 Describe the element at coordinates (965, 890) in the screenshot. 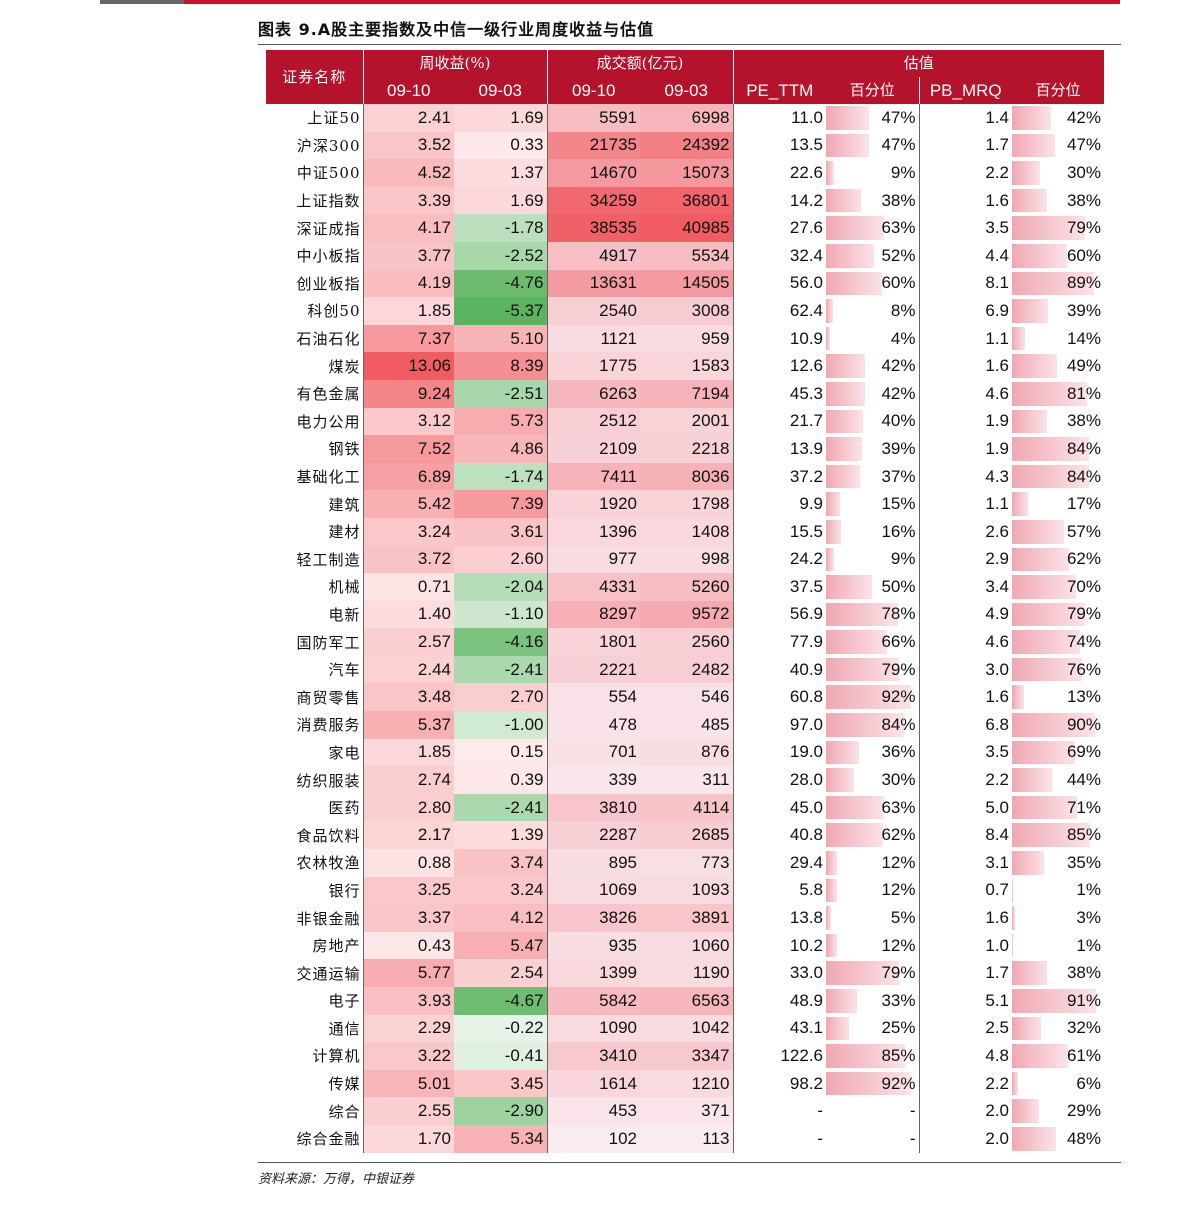

I see `cell-pb-mrq: 0.7` at that location.